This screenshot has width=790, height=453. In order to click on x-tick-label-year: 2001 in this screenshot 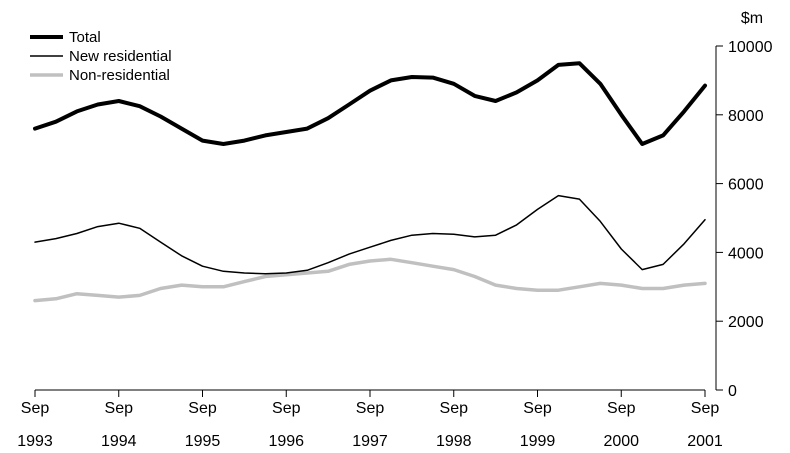, I will do `click(705, 441)`.